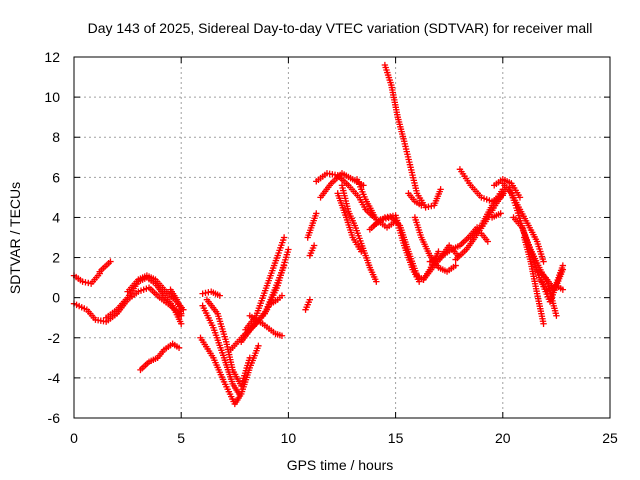 The height and width of the screenshot is (480, 640). Describe the element at coordinates (340, 465) in the screenshot. I see `x-axis-label: GPS time / hours` at that location.